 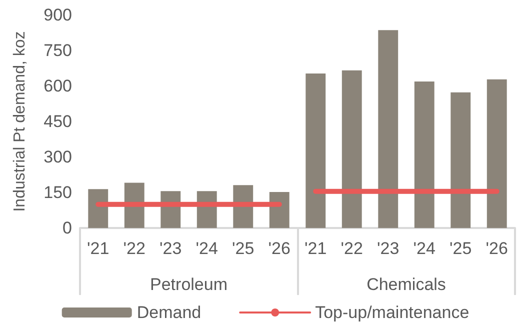 What do you see at coordinates (58, 50) in the screenshot?
I see `y-tick-label: 750` at bounding box center [58, 50].